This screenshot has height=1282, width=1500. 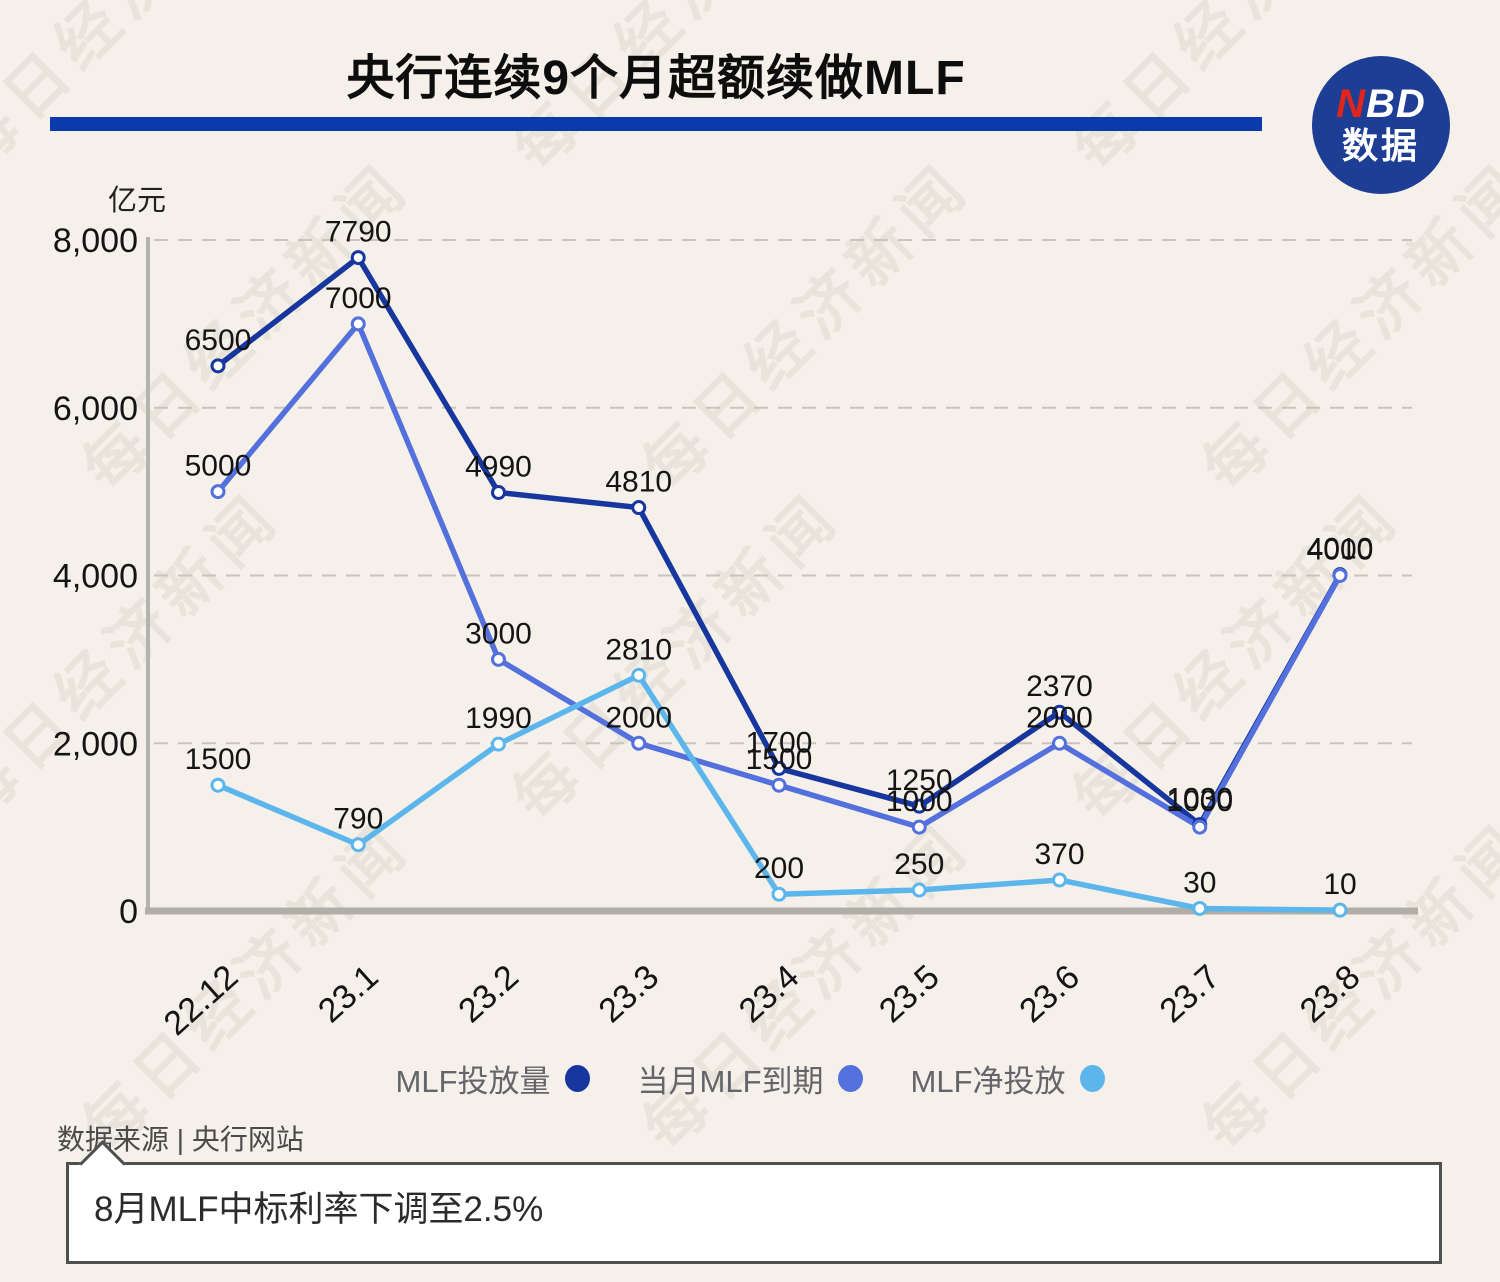 I want to click on title-underline-bar, so click(x=656, y=124).